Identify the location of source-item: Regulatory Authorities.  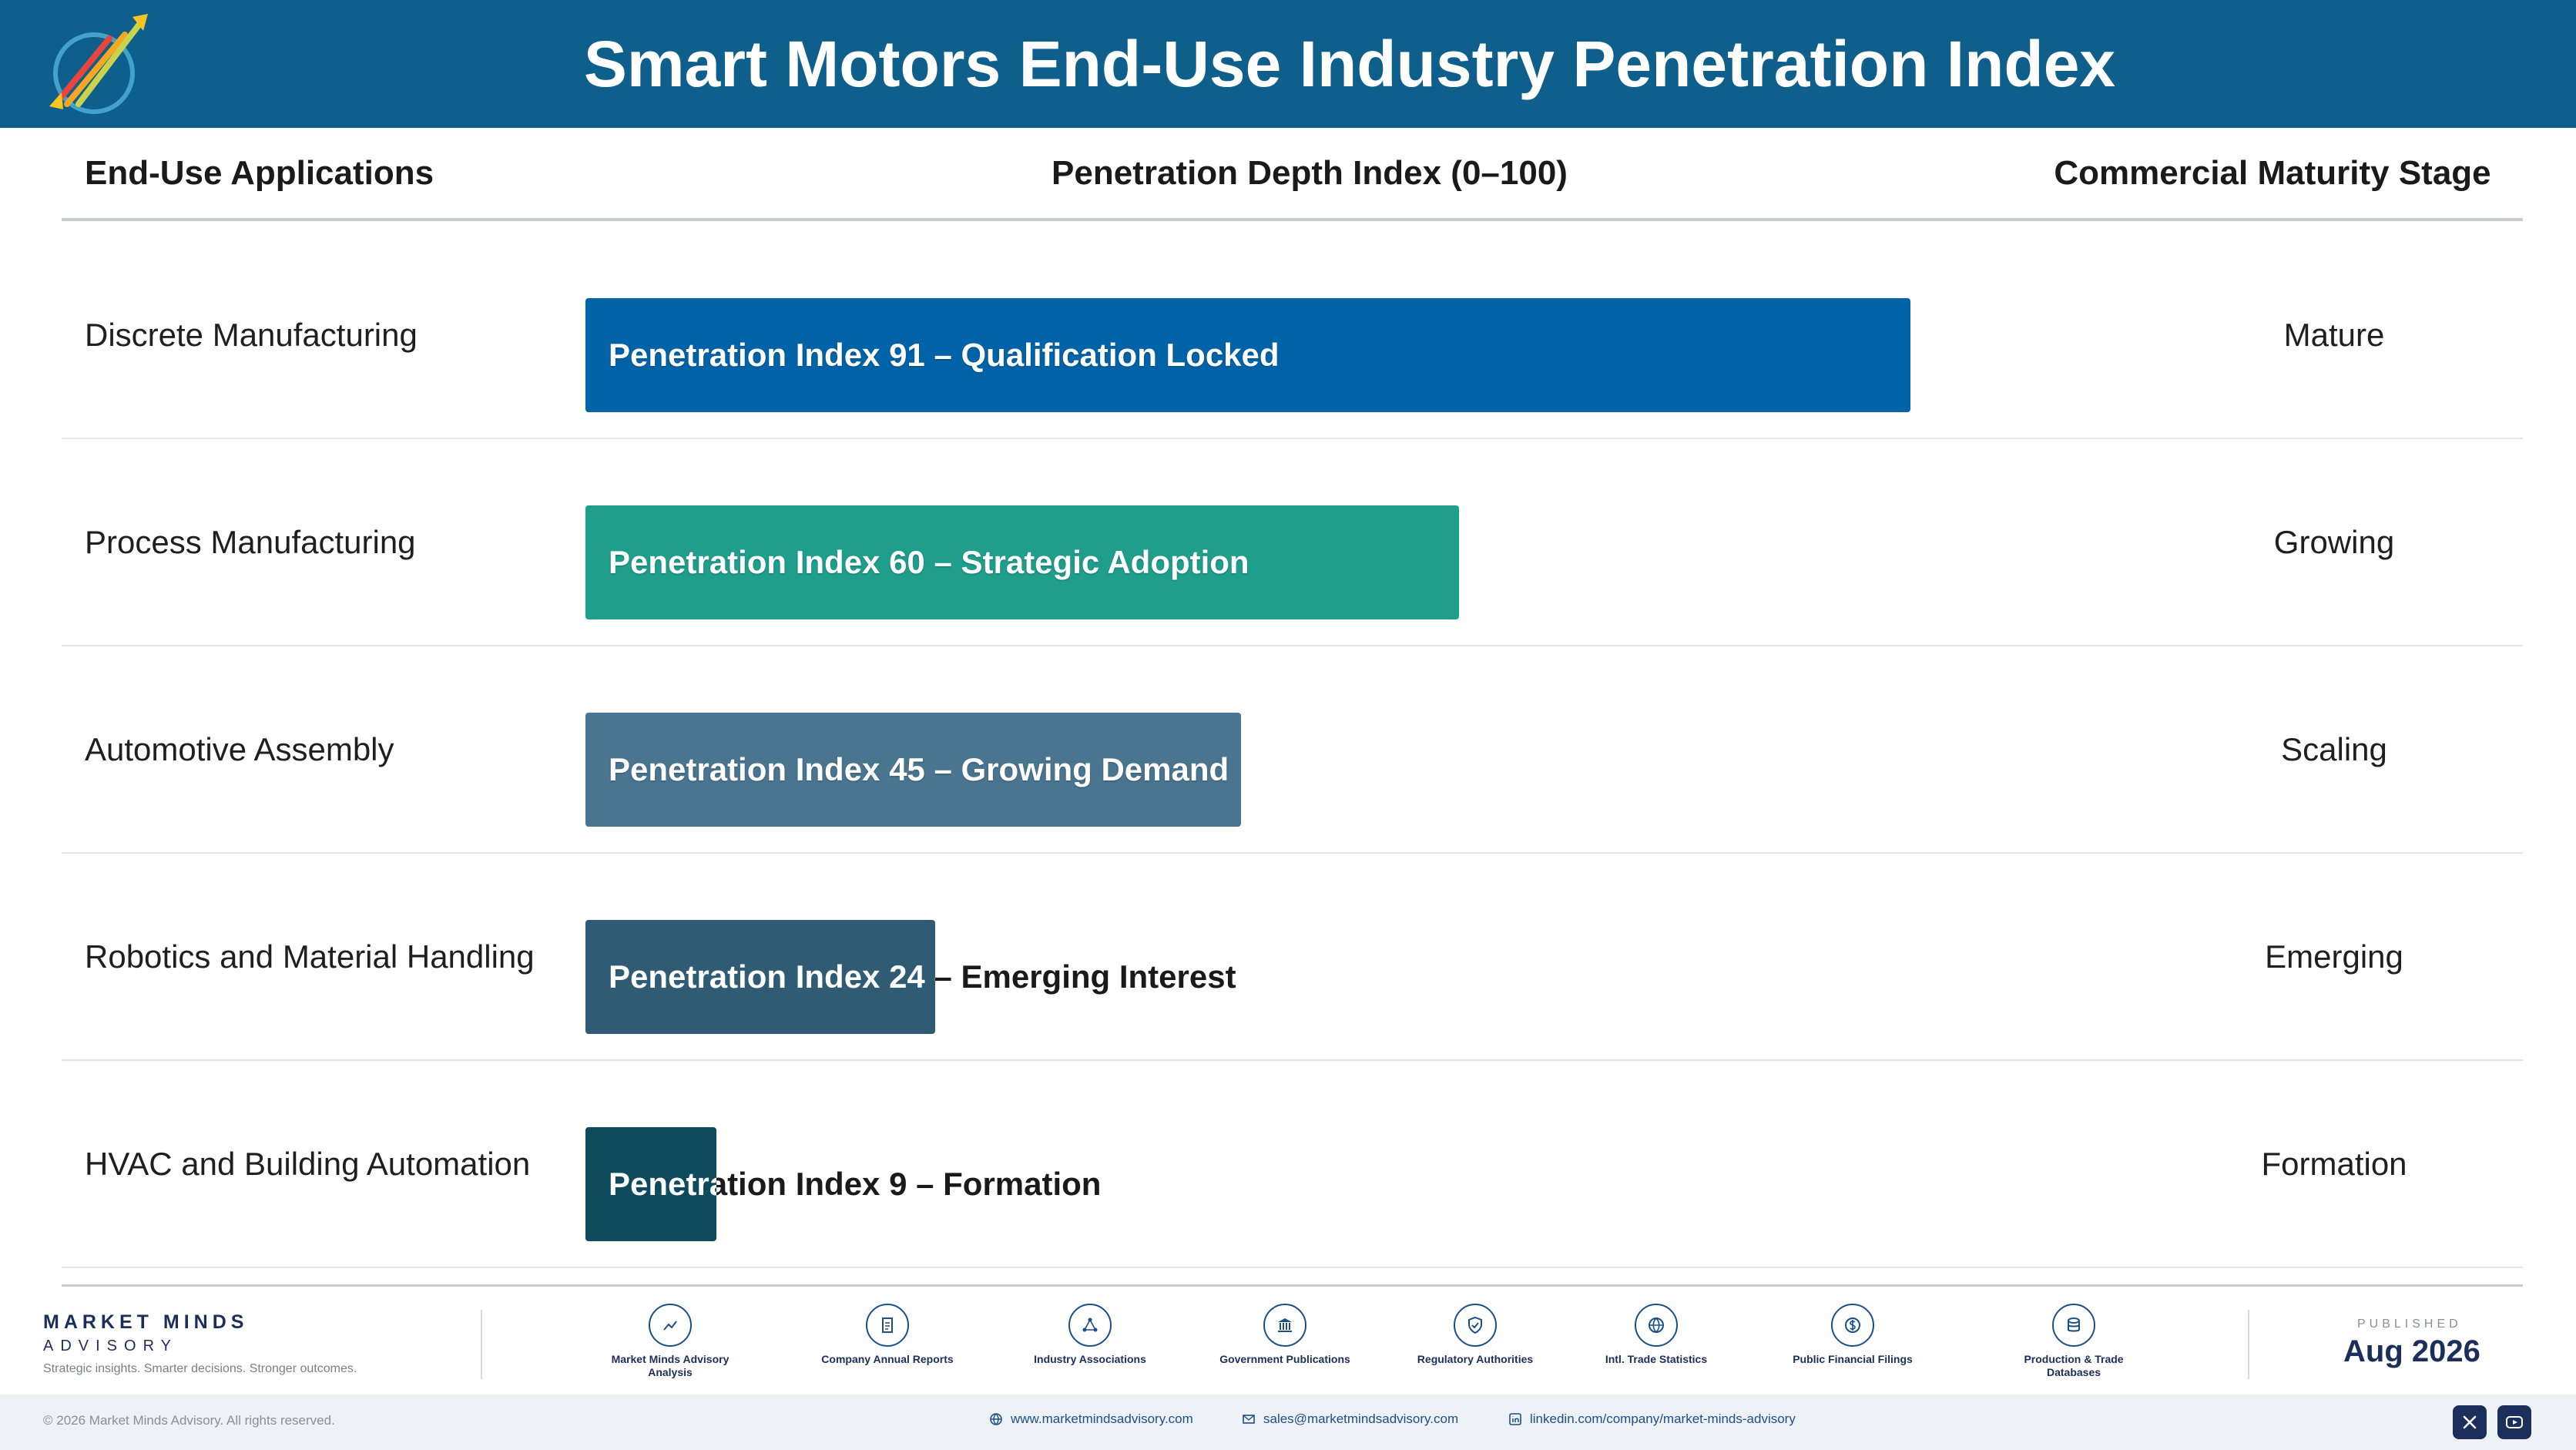
(1475, 1335).